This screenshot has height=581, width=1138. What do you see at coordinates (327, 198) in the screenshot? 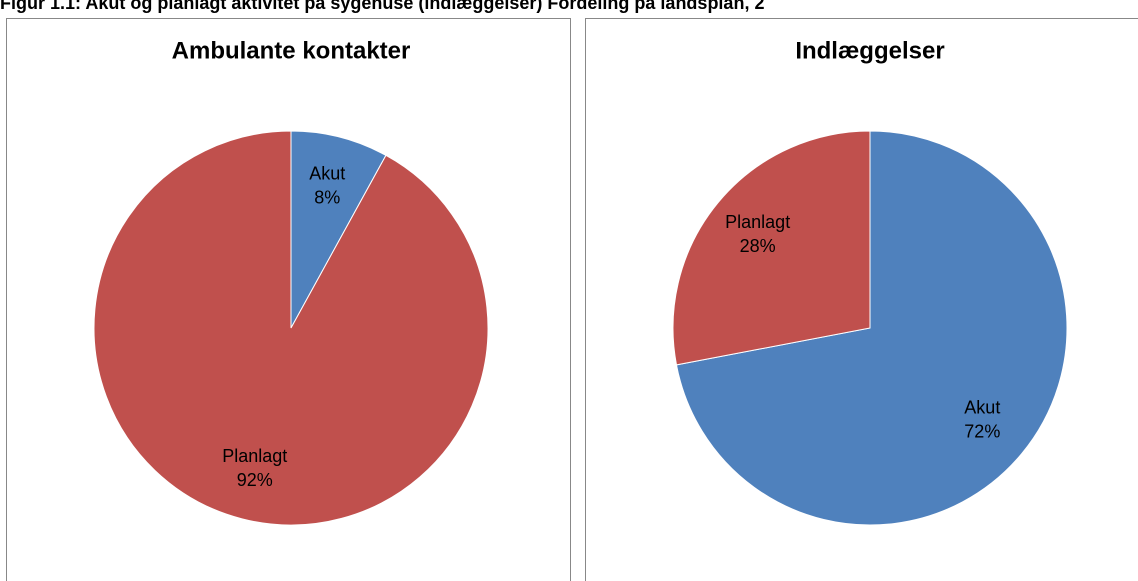
I see `slice-value-label: 8%` at bounding box center [327, 198].